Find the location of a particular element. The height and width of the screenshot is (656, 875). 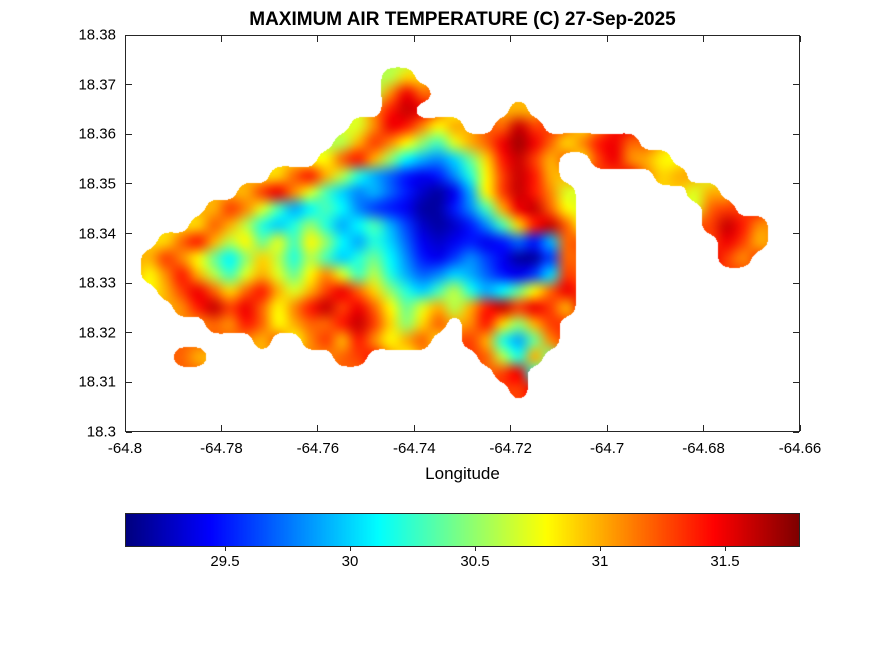

chart-title: MAXIMUM AIR TEMPERATURE (C) 27-Sep-2025 is located at coordinates (462, 19).